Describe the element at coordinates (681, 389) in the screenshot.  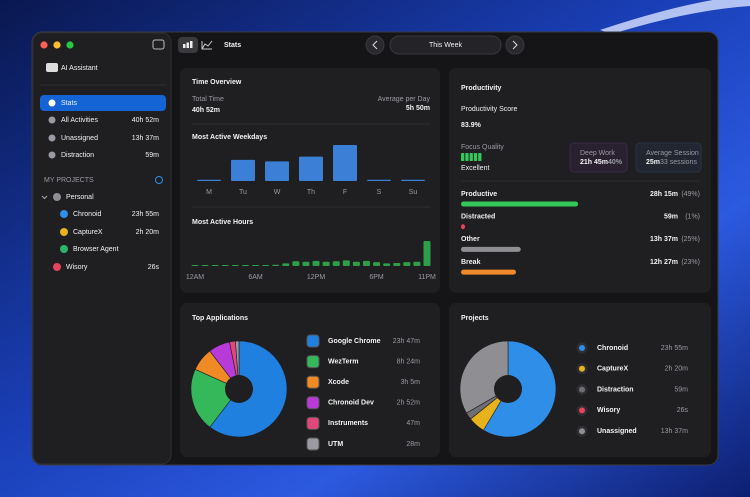
I see `legend-value: 59m` at that location.